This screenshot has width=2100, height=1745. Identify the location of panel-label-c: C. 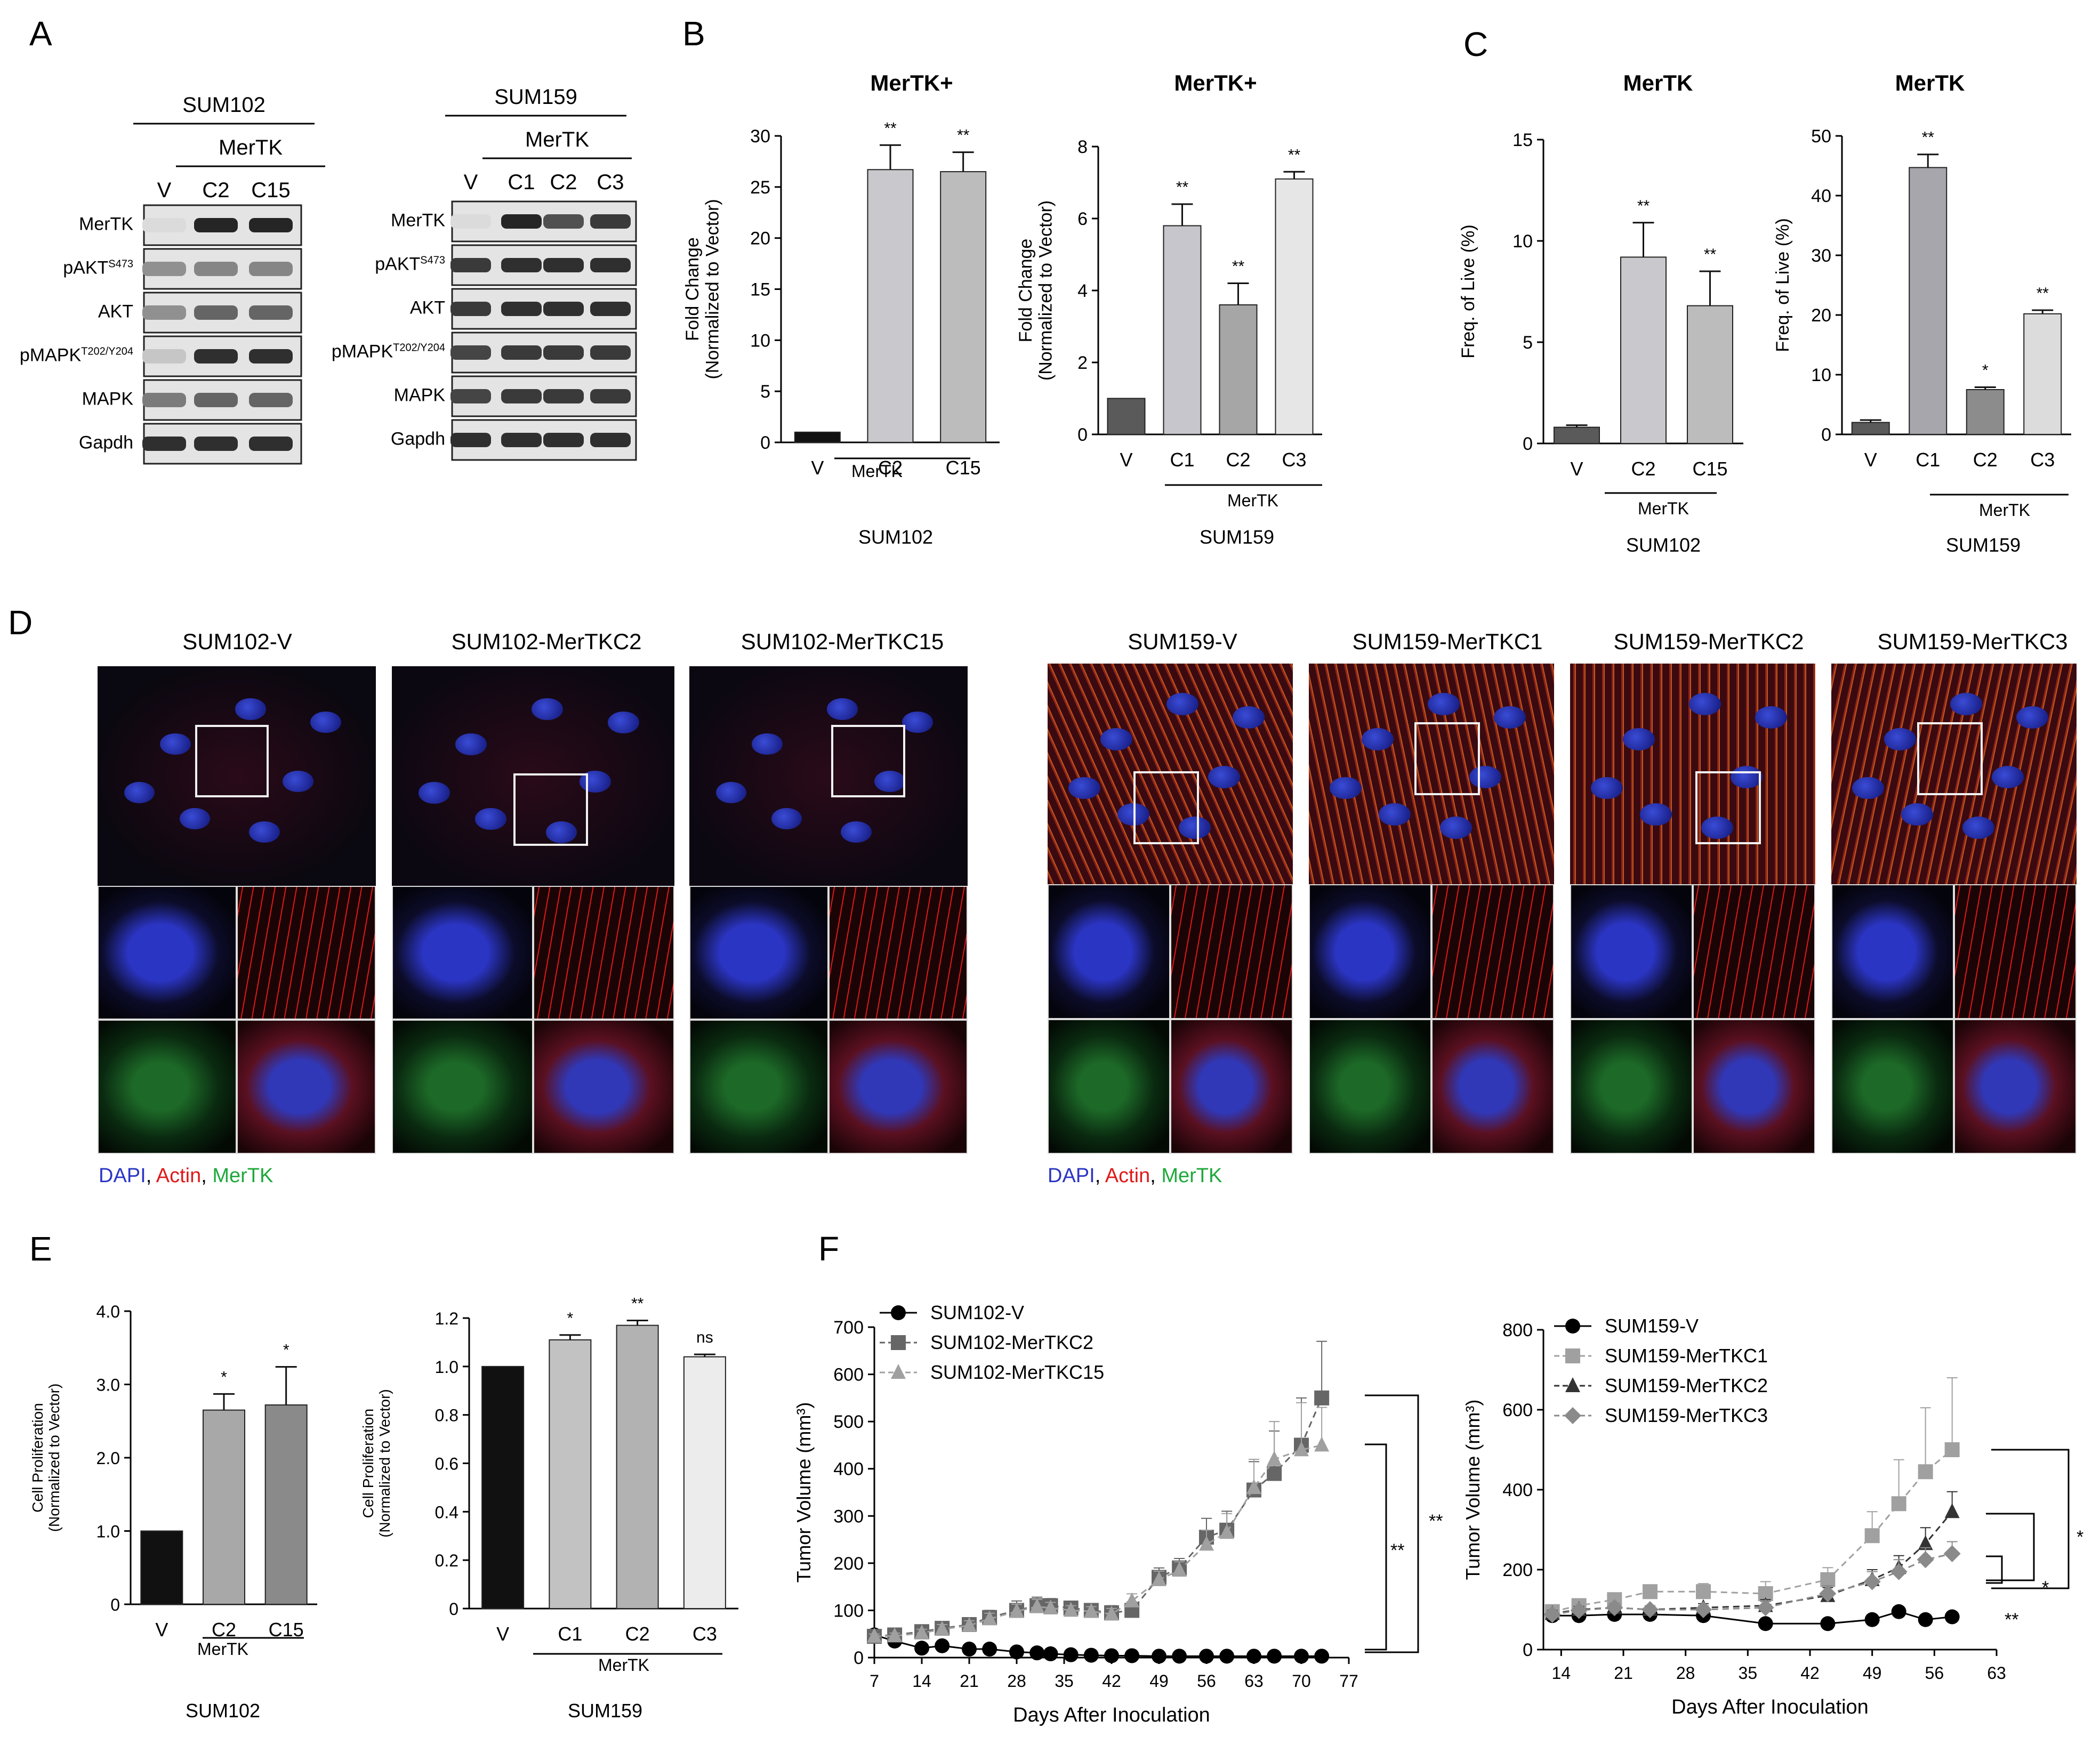
(1475, 44).